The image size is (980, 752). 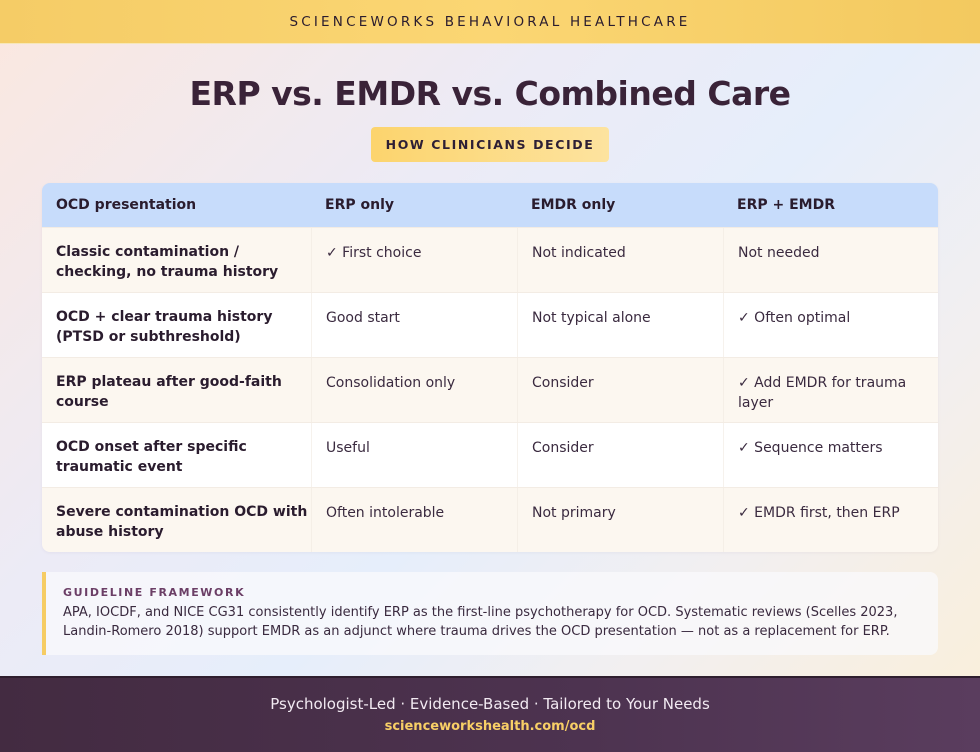 I want to click on erp-emdr-cell: Not needed, so click(x=830, y=260).